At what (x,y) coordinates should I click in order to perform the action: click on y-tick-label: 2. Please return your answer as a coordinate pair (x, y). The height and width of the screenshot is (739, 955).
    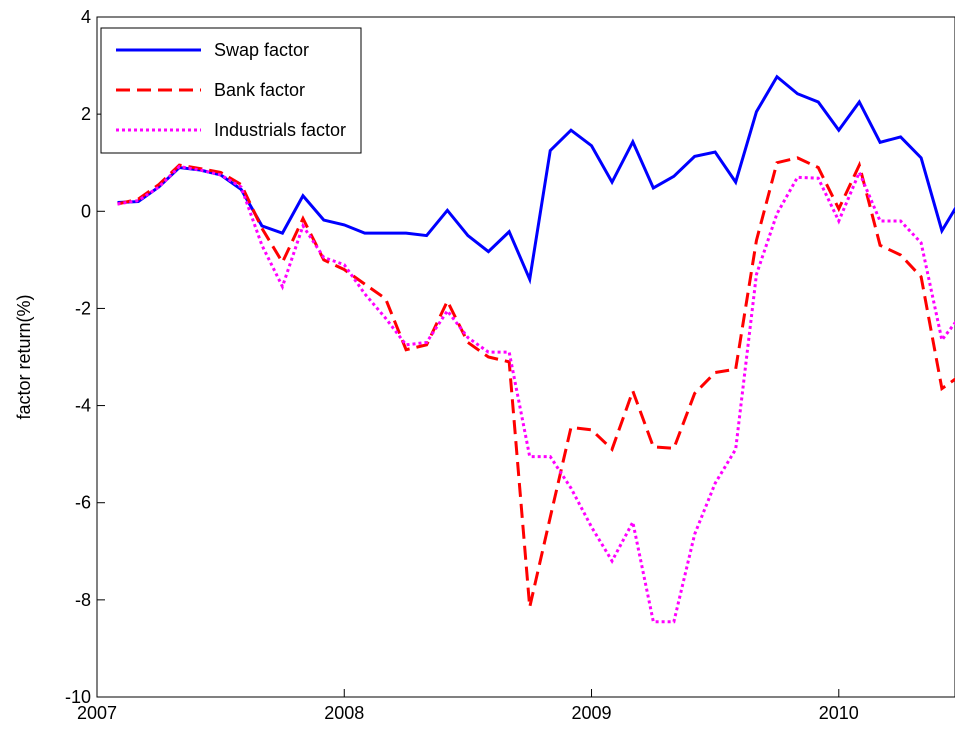
    Looking at the image, I should click on (86, 114).